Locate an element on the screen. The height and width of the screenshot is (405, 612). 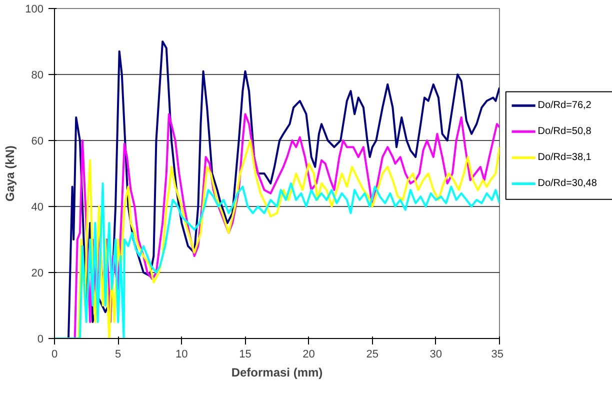
x-tick-label: 30 is located at coordinates (436, 354).